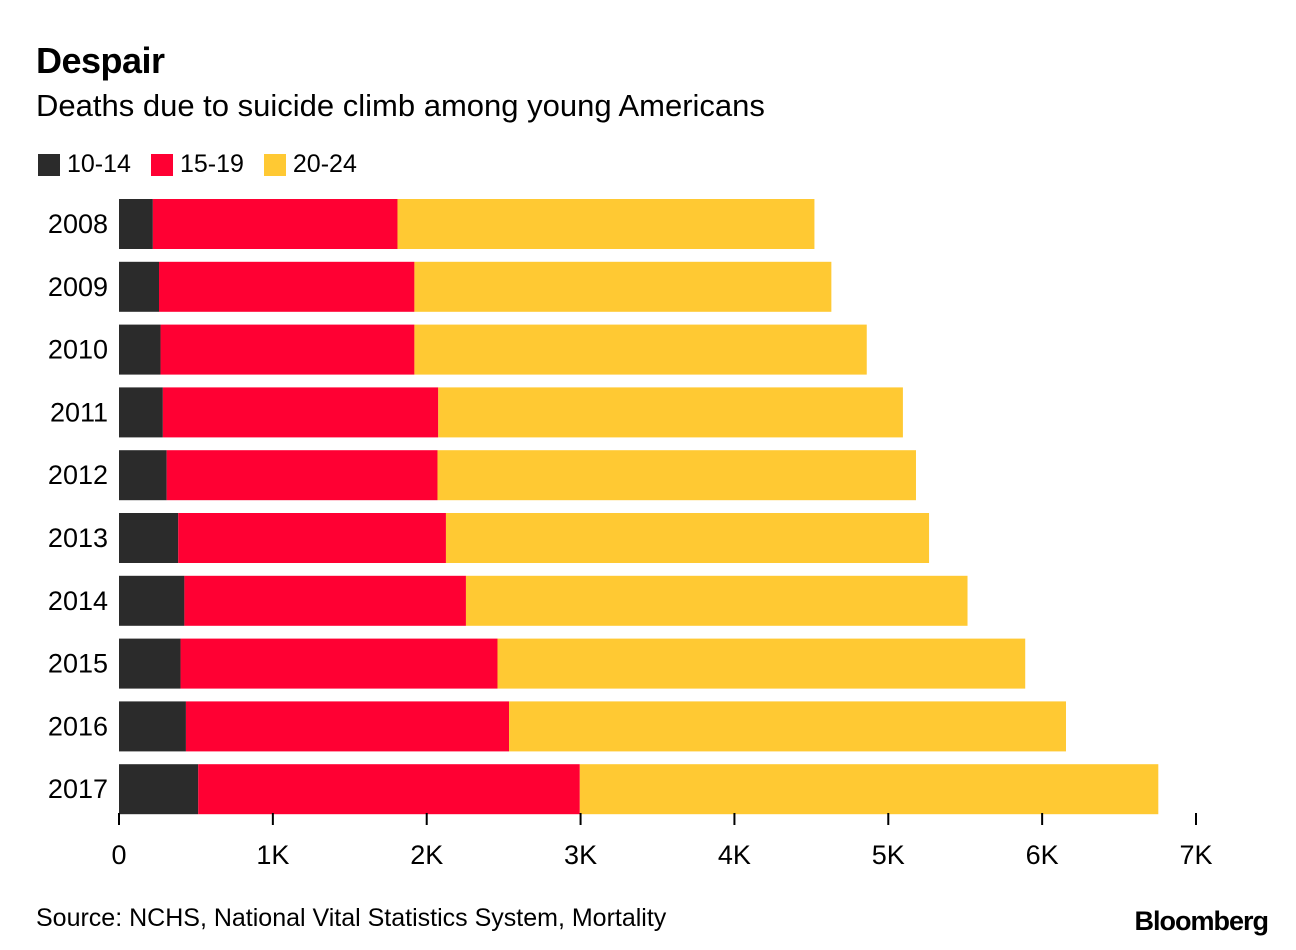 Image resolution: width=1296 pixels, height=950 pixels. I want to click on x-tick-label-2K: 2K, so click(426, 855).